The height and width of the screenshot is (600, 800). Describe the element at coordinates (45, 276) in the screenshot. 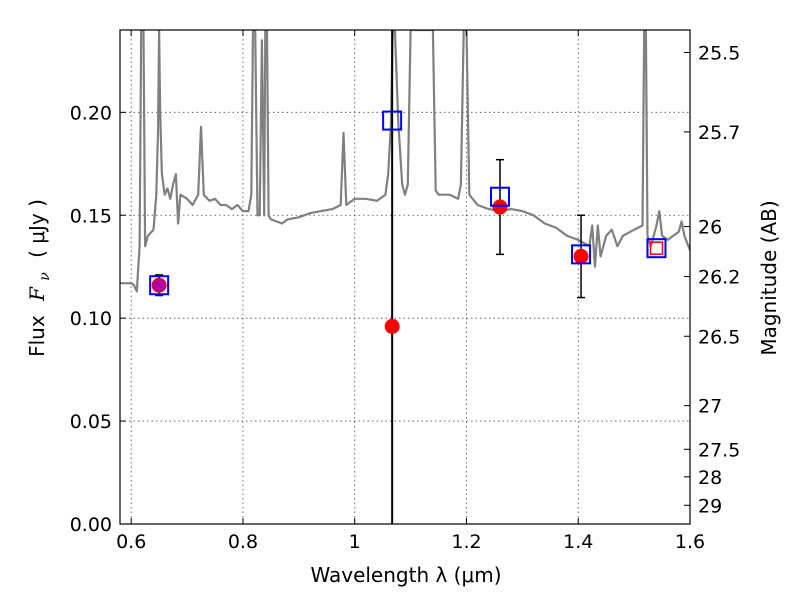

I see `y-axis-title-subscript: ν` at that location.